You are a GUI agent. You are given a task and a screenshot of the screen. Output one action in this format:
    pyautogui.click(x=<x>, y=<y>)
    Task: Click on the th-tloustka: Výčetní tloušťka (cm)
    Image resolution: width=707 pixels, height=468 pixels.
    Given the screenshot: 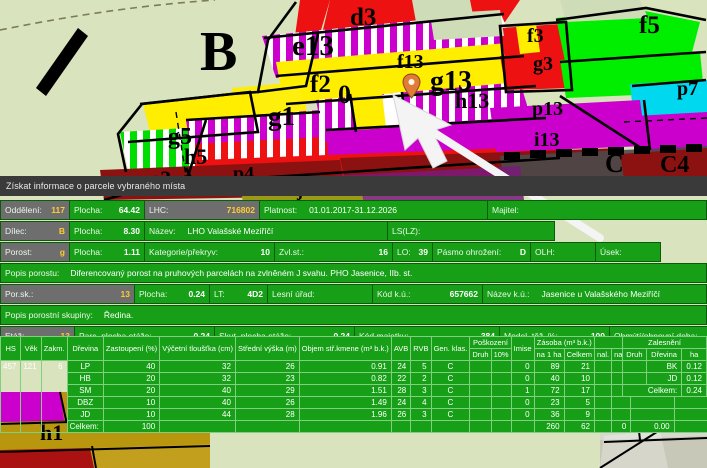 What is the action you would take?
    pyautogui.click(x=197, y=348)
    